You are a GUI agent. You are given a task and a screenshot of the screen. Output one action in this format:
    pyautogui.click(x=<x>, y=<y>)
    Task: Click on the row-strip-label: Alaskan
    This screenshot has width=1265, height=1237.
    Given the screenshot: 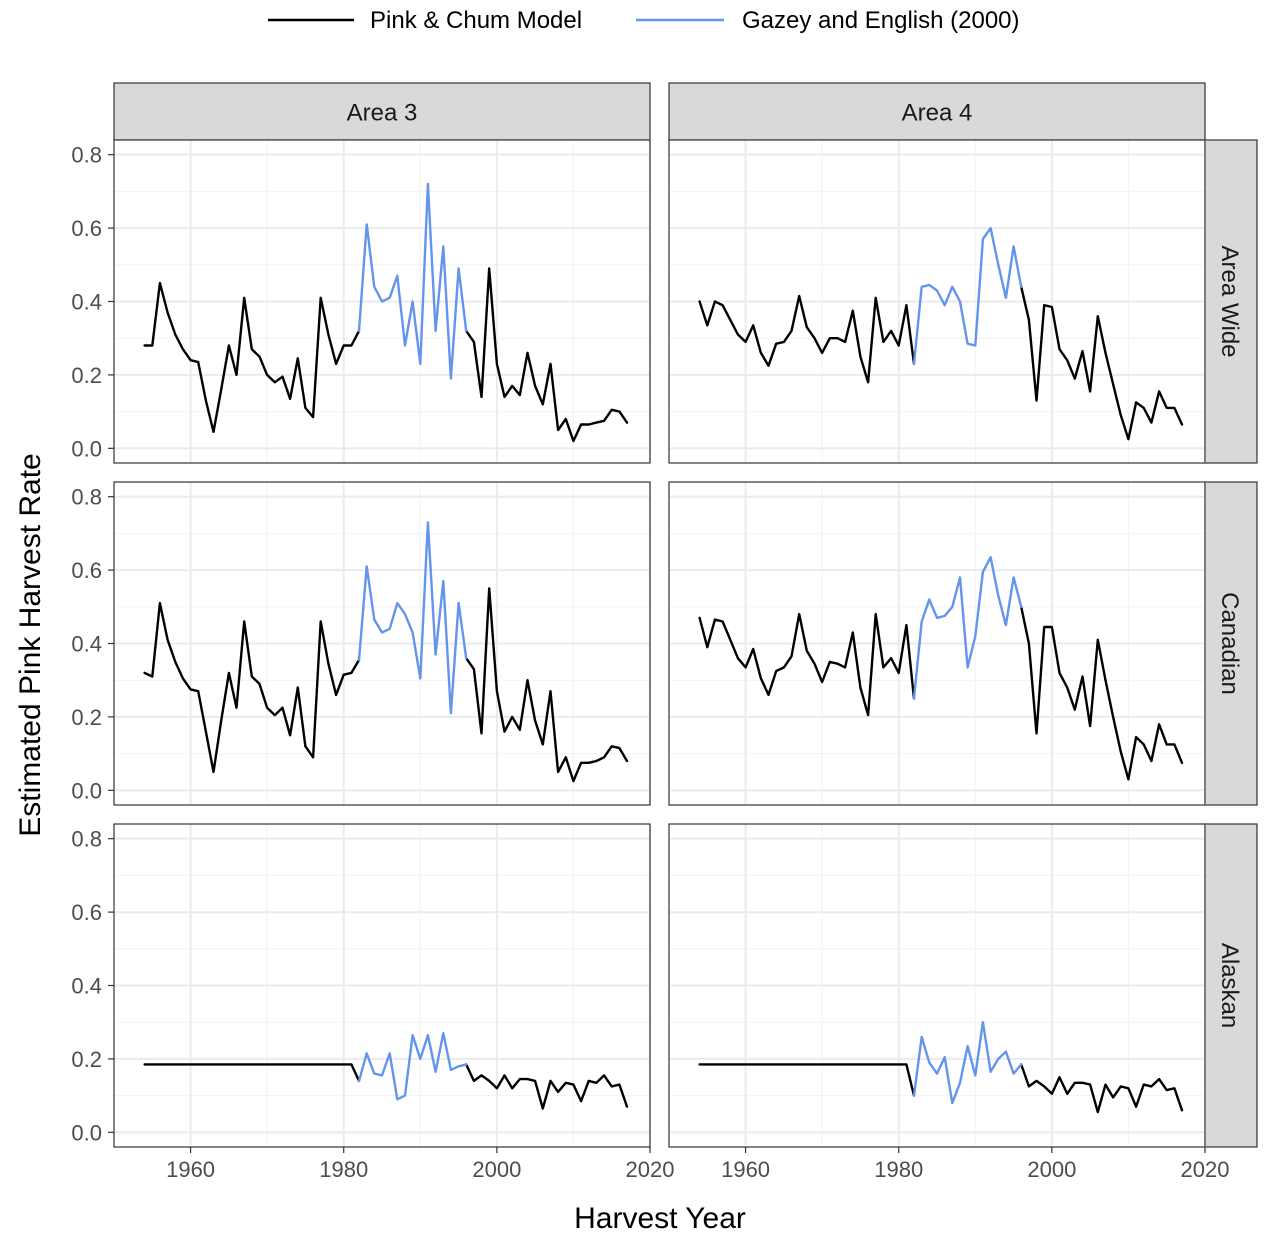 What is the action you would take?
    pyautogui.click(x=1229, y=985)
    